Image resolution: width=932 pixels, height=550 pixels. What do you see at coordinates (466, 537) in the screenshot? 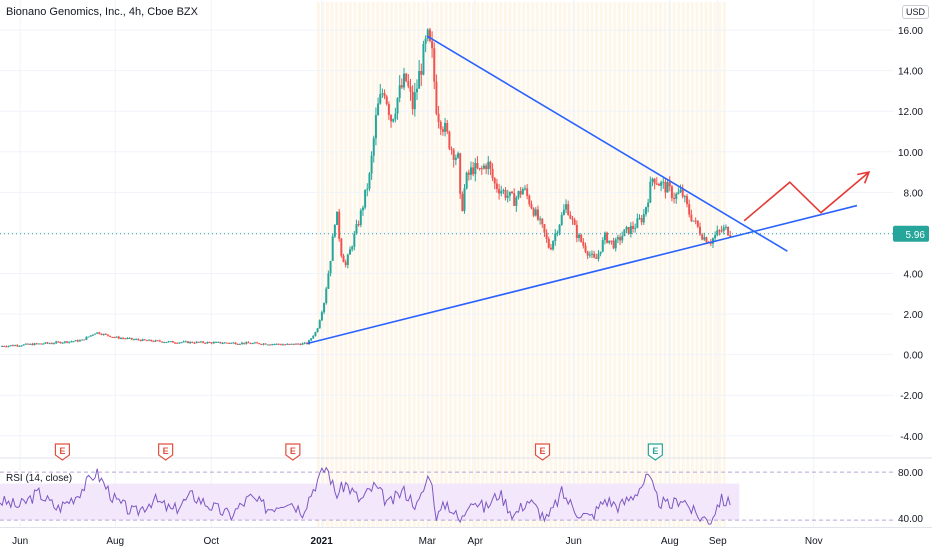
I see `time-axis: Jun Aug Oct 2021 Mar Apr Jun Aug Sep Nov` at bounding box center [466, 537].